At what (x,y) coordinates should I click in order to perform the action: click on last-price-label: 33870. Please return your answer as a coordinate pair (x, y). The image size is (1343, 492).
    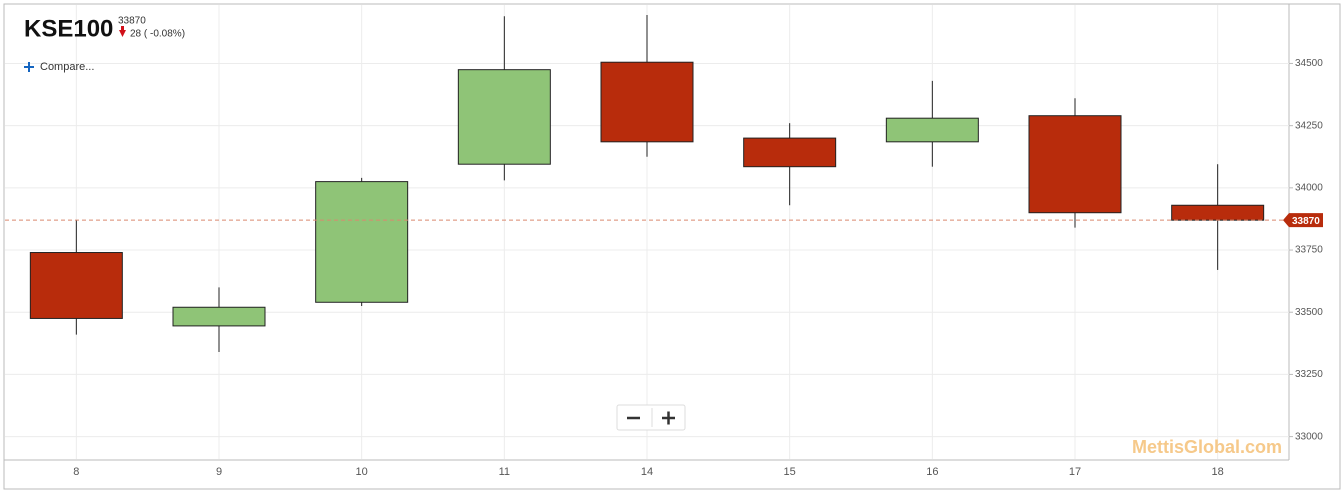
    Looking at the image, I should click on (1306, 221).